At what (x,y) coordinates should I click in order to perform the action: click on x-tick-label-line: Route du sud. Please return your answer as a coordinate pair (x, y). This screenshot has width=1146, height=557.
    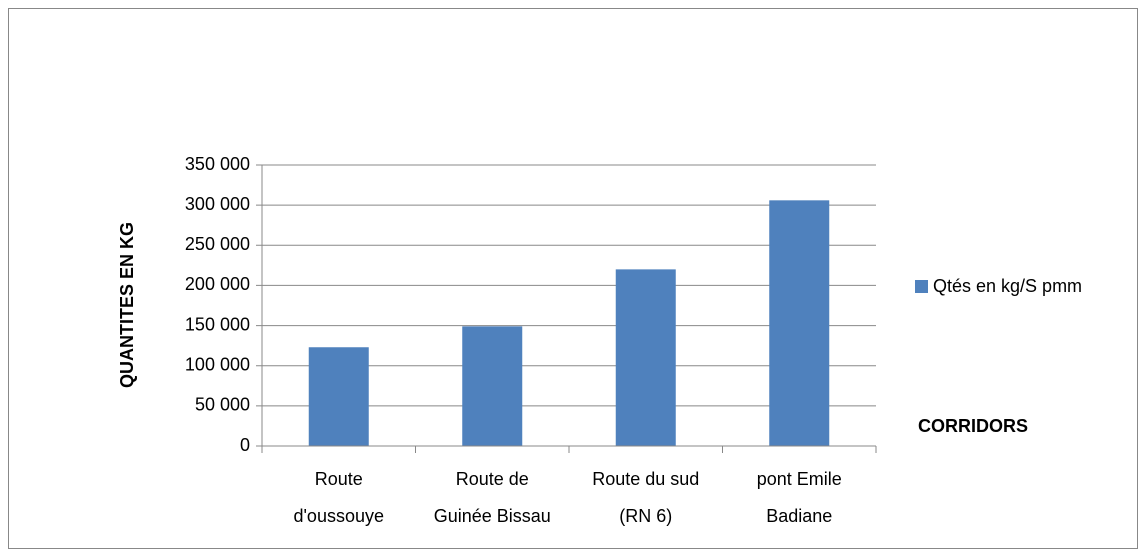
    Looking at the image, I should click on (645, 479).